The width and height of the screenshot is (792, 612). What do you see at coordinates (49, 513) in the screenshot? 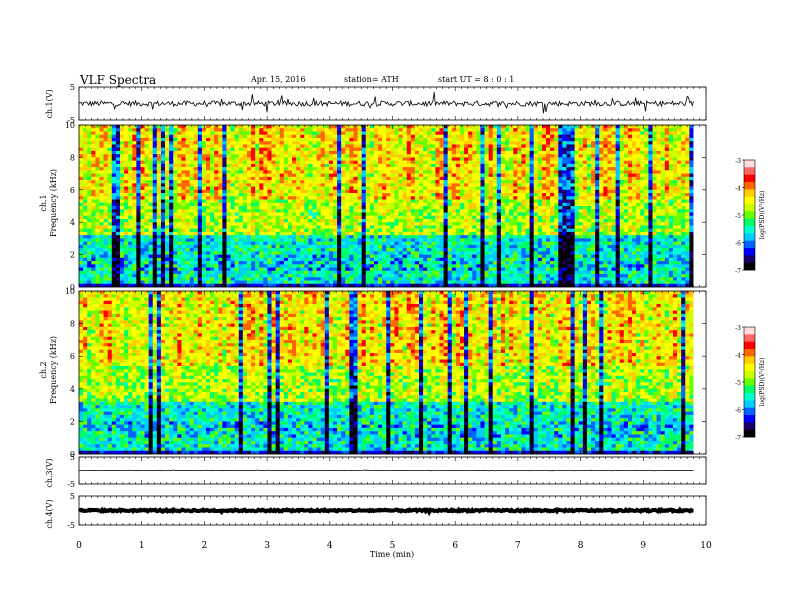
I see `ch4-ylabel: ch.4(V)` at bounding box center [49, 513].